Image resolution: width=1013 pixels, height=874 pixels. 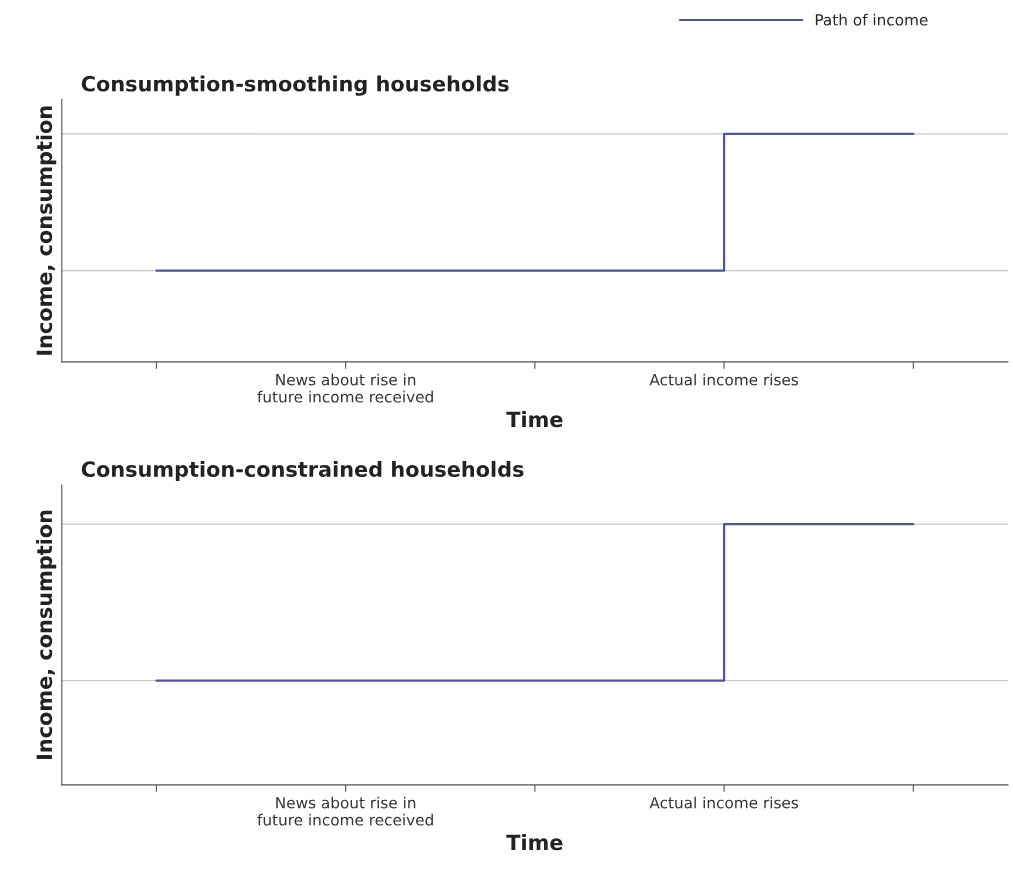 I want to click on text: Path of income, so click(x=871, y=19).